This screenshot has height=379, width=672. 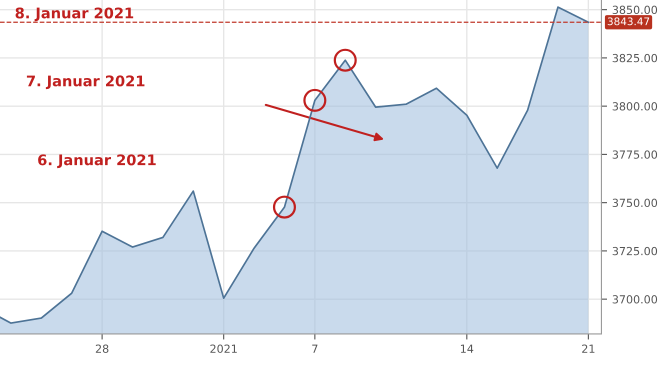 I want to click on y-tick-label: 3850.00, so click(x=635, y=10).